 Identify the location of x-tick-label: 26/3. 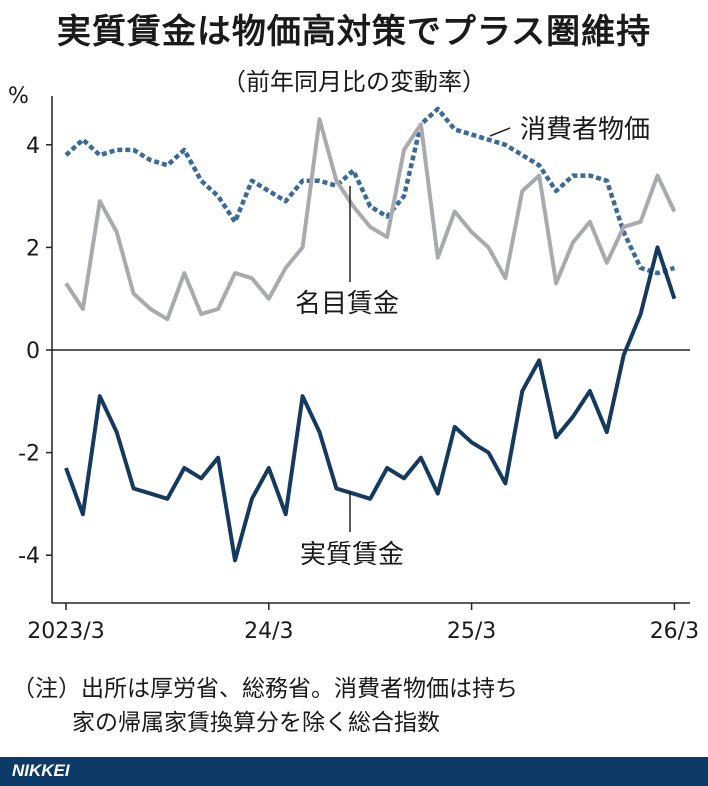
(674, 631).